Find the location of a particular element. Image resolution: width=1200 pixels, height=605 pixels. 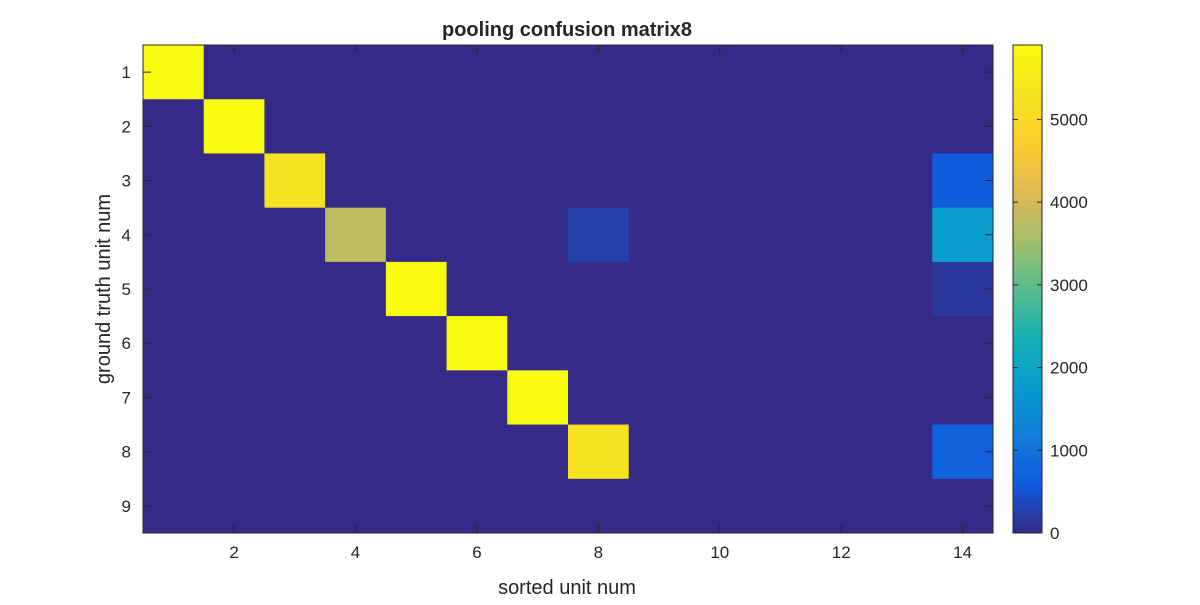

x-tick-label: 4 is located at coordinates (355, 552).